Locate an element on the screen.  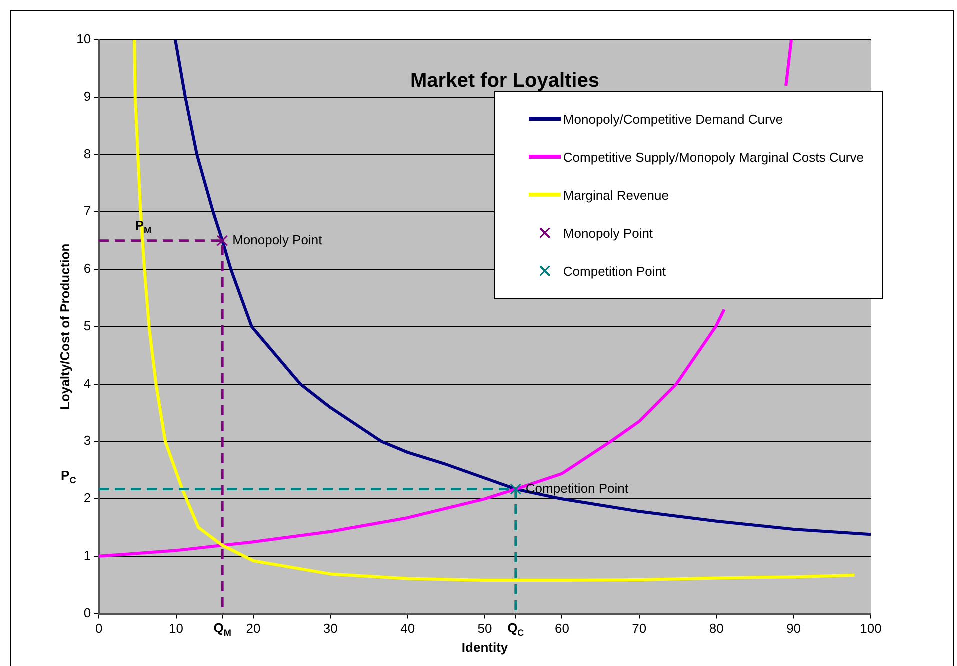
annotation: Competition Point is located at coordinates (577, 488).